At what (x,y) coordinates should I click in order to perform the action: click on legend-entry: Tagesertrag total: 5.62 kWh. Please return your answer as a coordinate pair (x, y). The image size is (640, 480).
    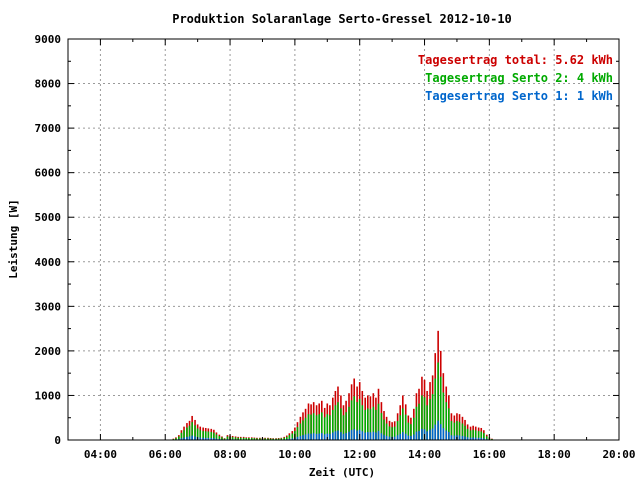
    Looking at the image, I should click on (515, 60).